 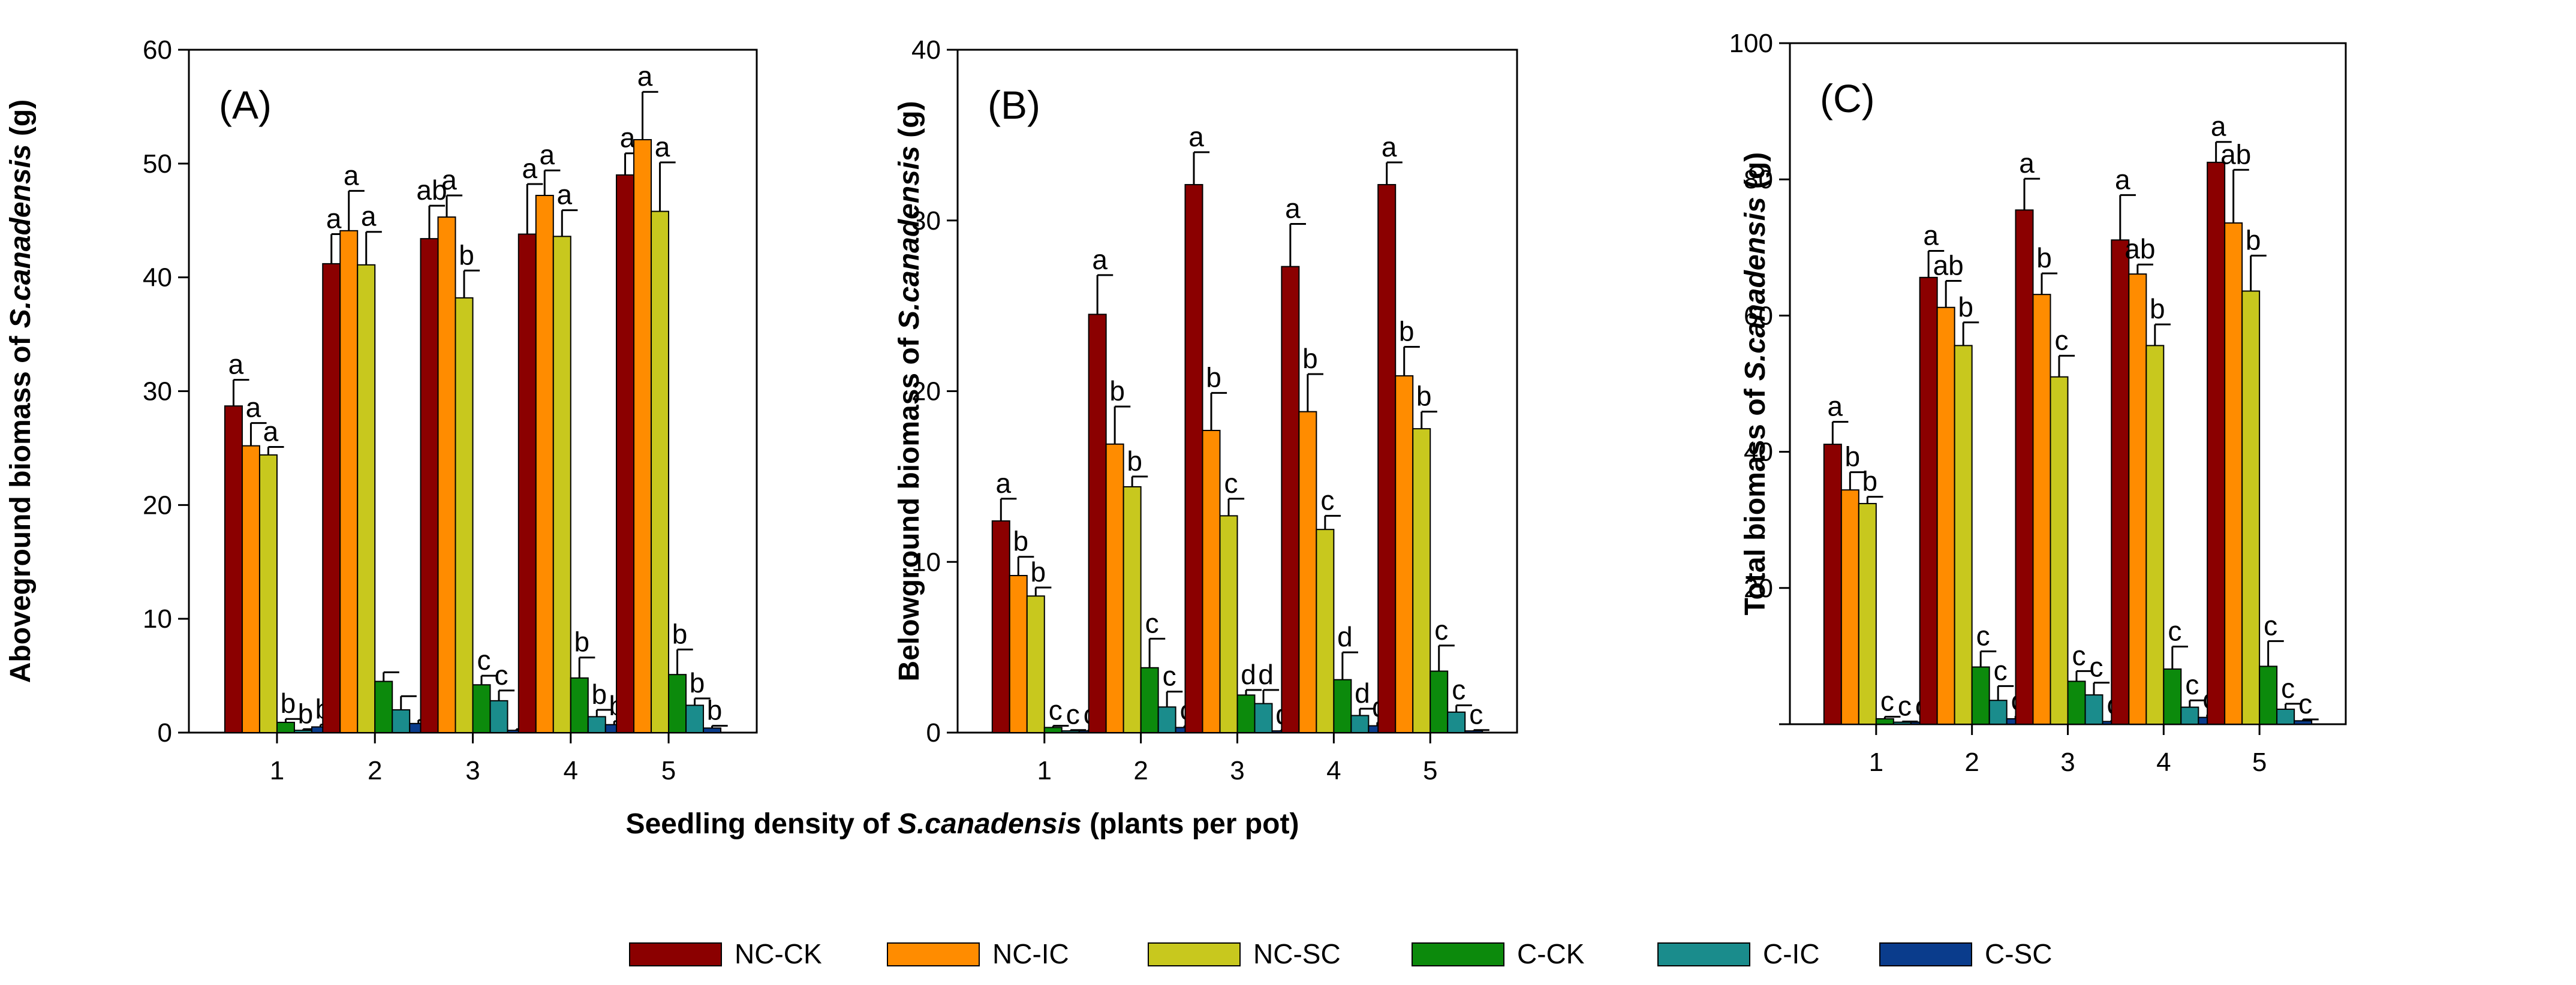 I want to click on y-axis-title: Total biomass of S.canadensis (g), so click(x=1755, y=384).